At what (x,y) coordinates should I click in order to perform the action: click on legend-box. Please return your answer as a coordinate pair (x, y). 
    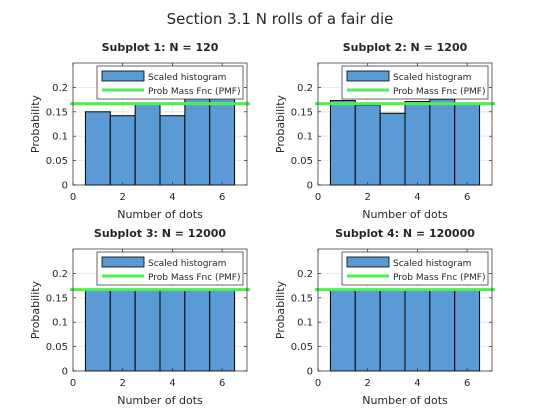
    Looking at the image, I should click on (170, 268).